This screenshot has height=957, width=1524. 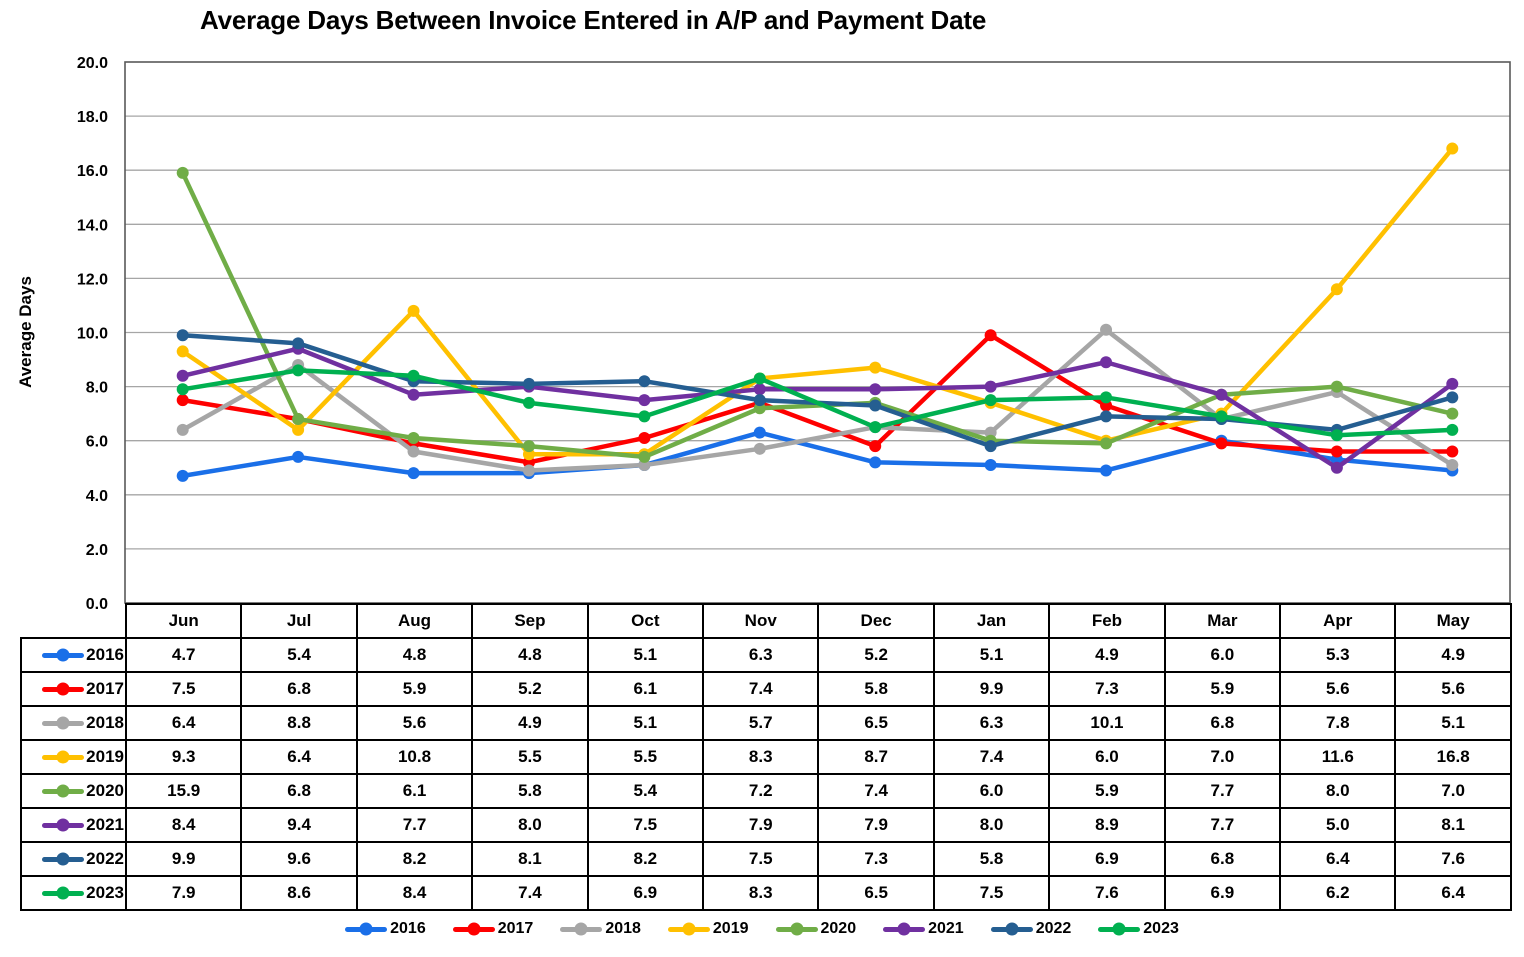 I want to click on legend-key-cell: 2020, so click(x=73, y=791).